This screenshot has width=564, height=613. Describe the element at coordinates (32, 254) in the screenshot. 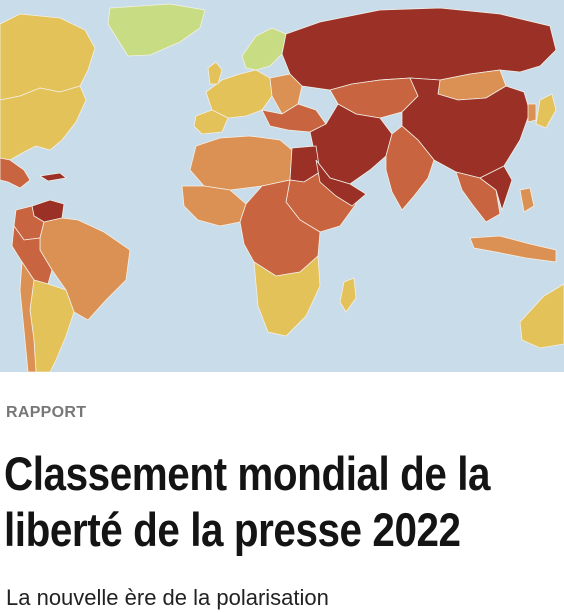

I see `region-peru-bolivia` at that location.